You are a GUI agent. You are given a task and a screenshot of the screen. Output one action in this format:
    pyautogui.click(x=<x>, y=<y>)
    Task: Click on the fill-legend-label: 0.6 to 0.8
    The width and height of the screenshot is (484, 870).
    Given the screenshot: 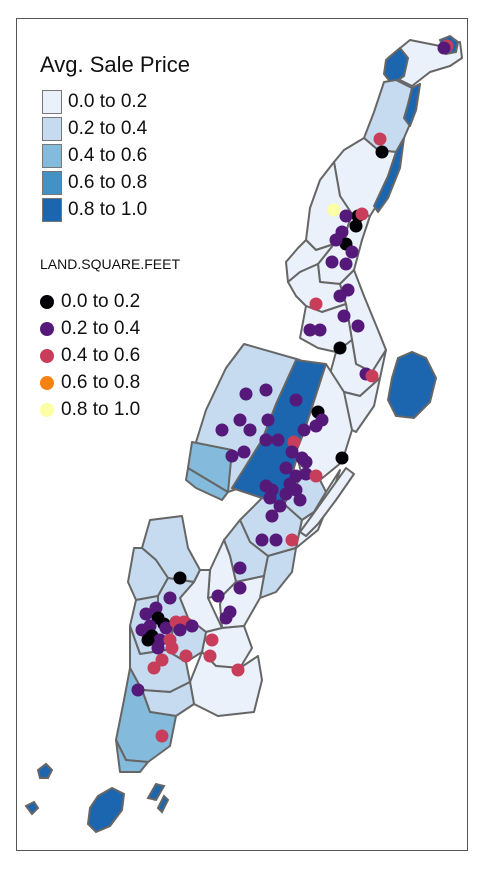 What is the action you would take?
    pyautogui.click(x=108, y=182)
    